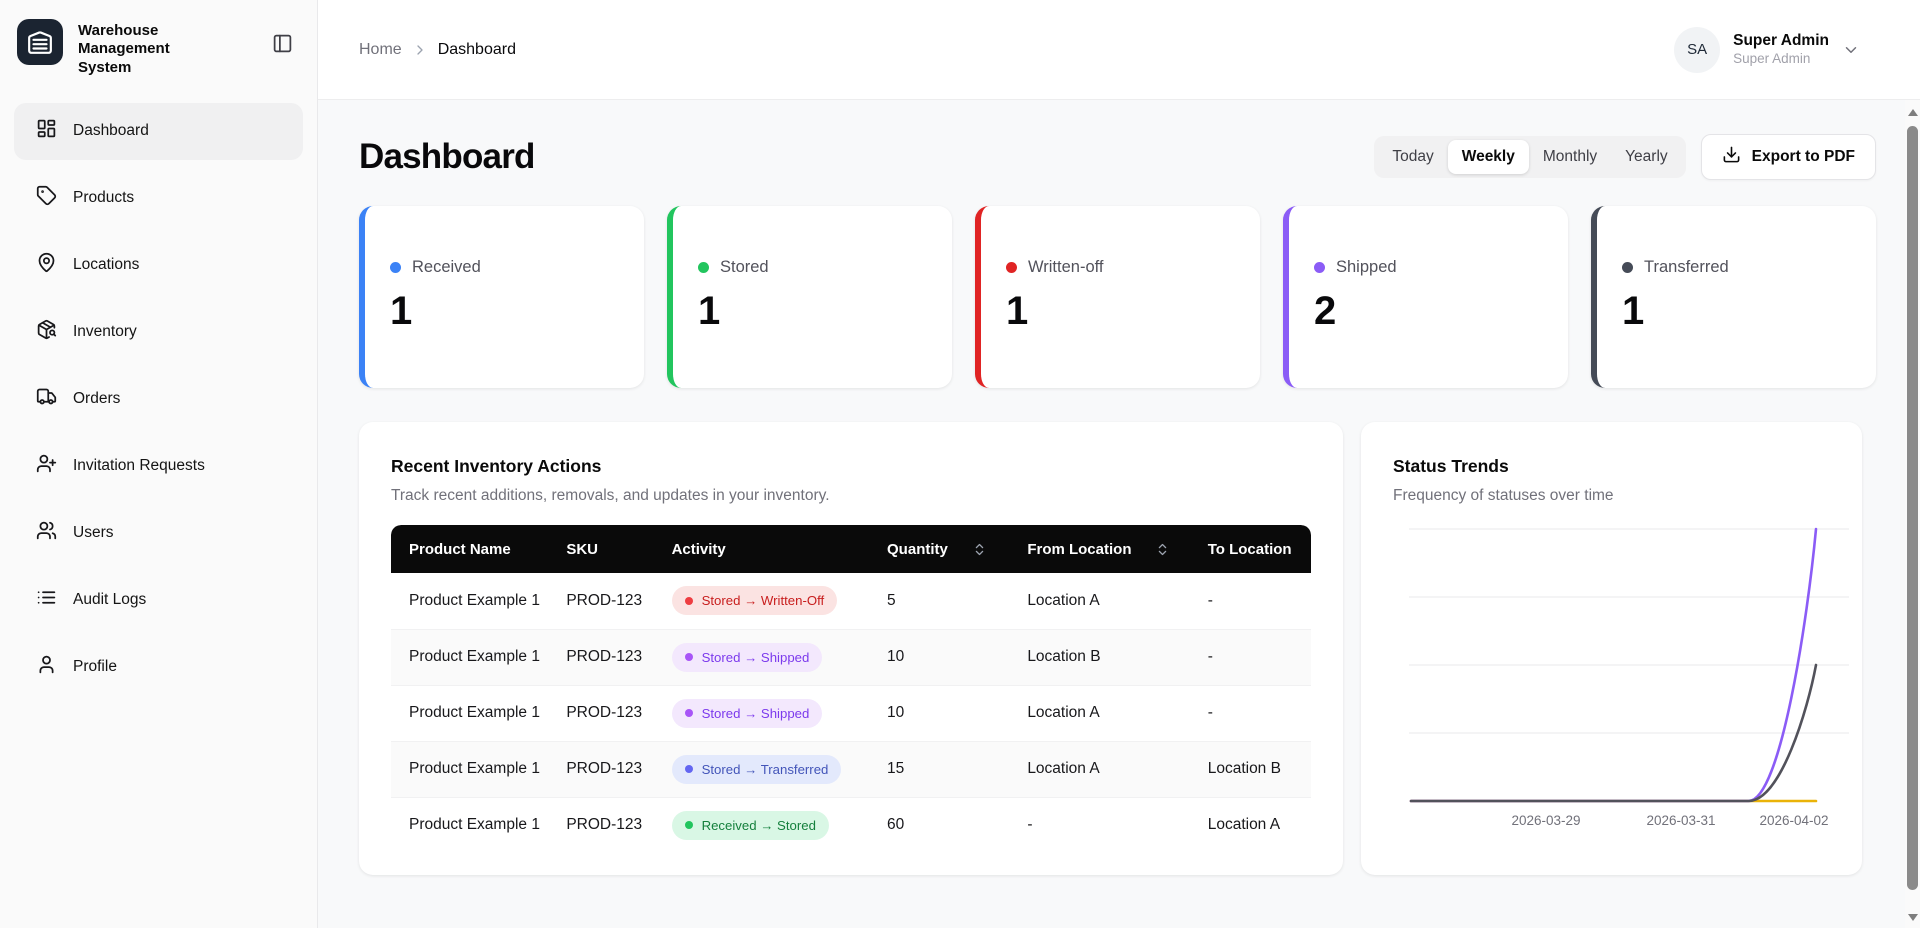 This screenshot has height=928, width=1920. Describe the element at coordinates (1017, 311) in the screenshot. I see `stat-value: 1` at that location.